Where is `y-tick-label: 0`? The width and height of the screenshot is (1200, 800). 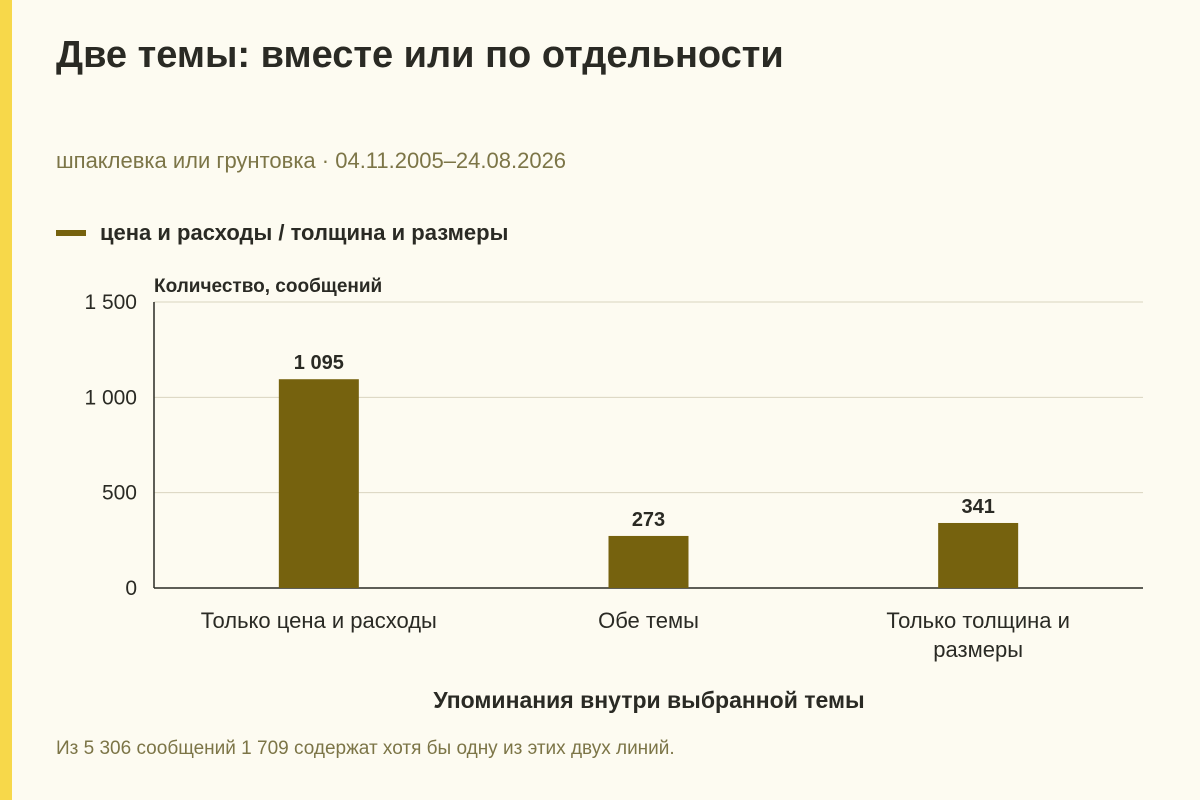 y-tick-label: 0 is located at coordinates (131, 588).